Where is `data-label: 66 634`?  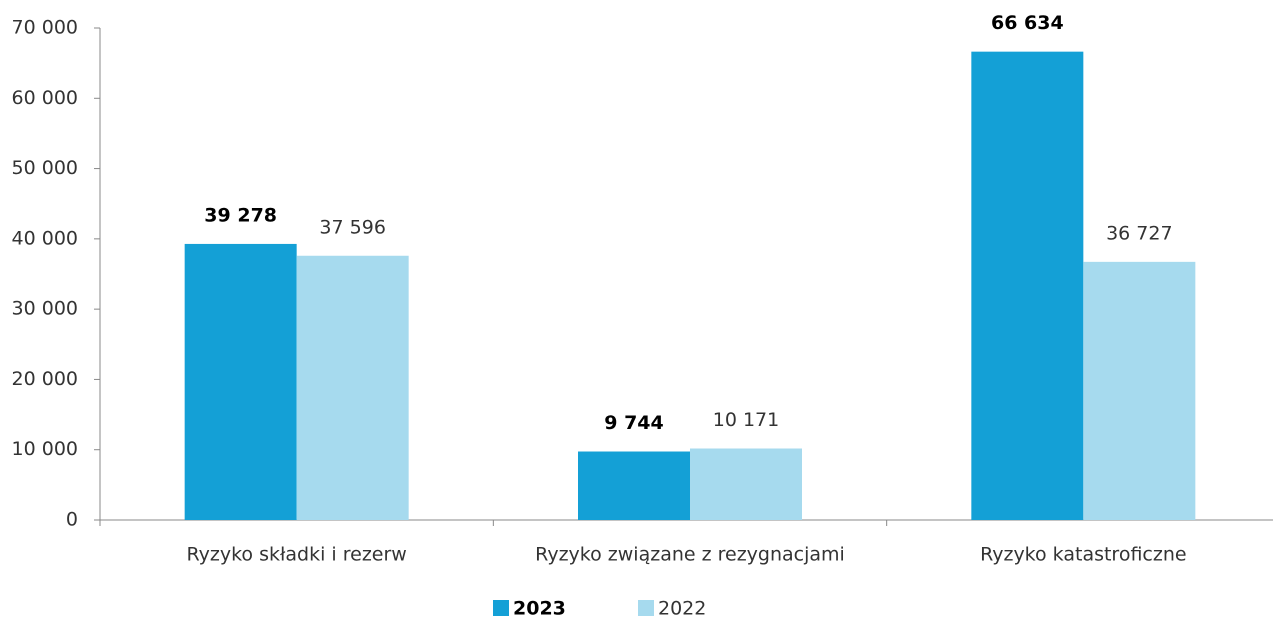 data-label: 66 634 is located at coordinates (1027, 23).